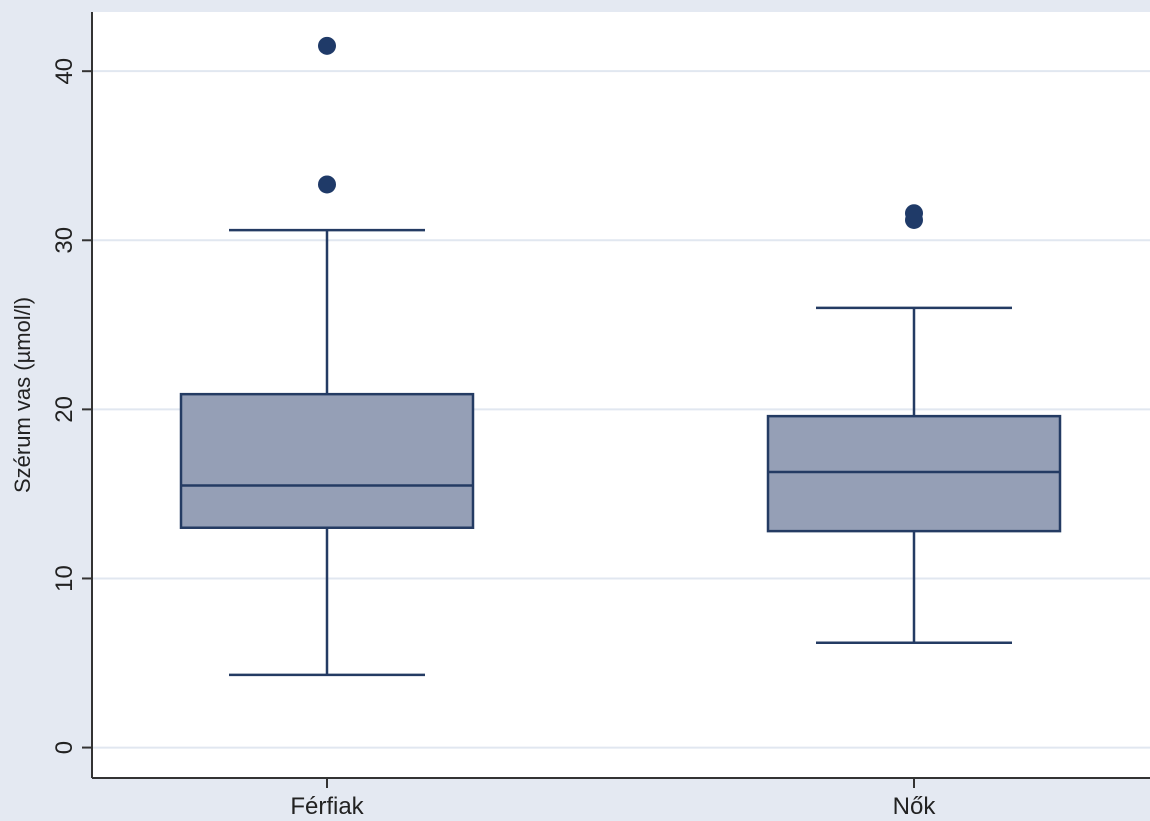 This screenshot has height=821, width=1150. I want to click on y-ticks: 0 10 20 30 40, so click(71, 406).